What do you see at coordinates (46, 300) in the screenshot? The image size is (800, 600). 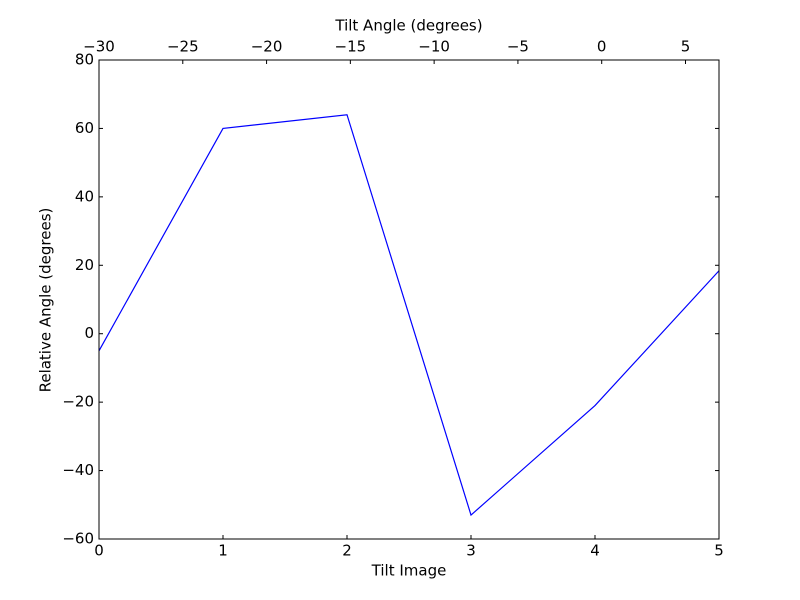 I see `y-axis-label: Relative Angle (degrees)` at bounding box center [46, 300].